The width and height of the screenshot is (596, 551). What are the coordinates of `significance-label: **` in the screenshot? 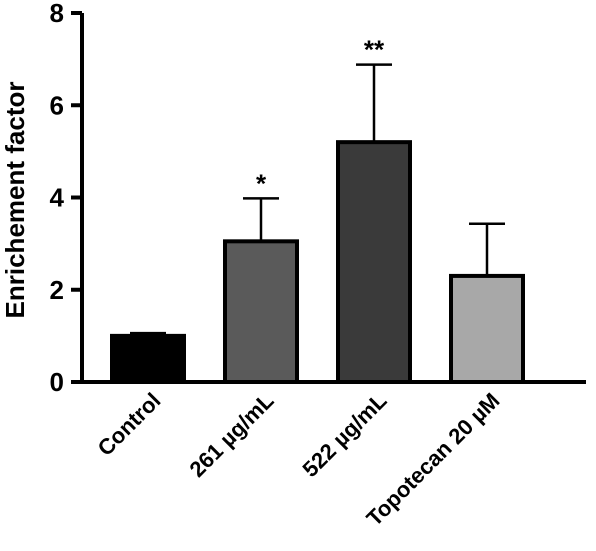 It's located at (374, 50).